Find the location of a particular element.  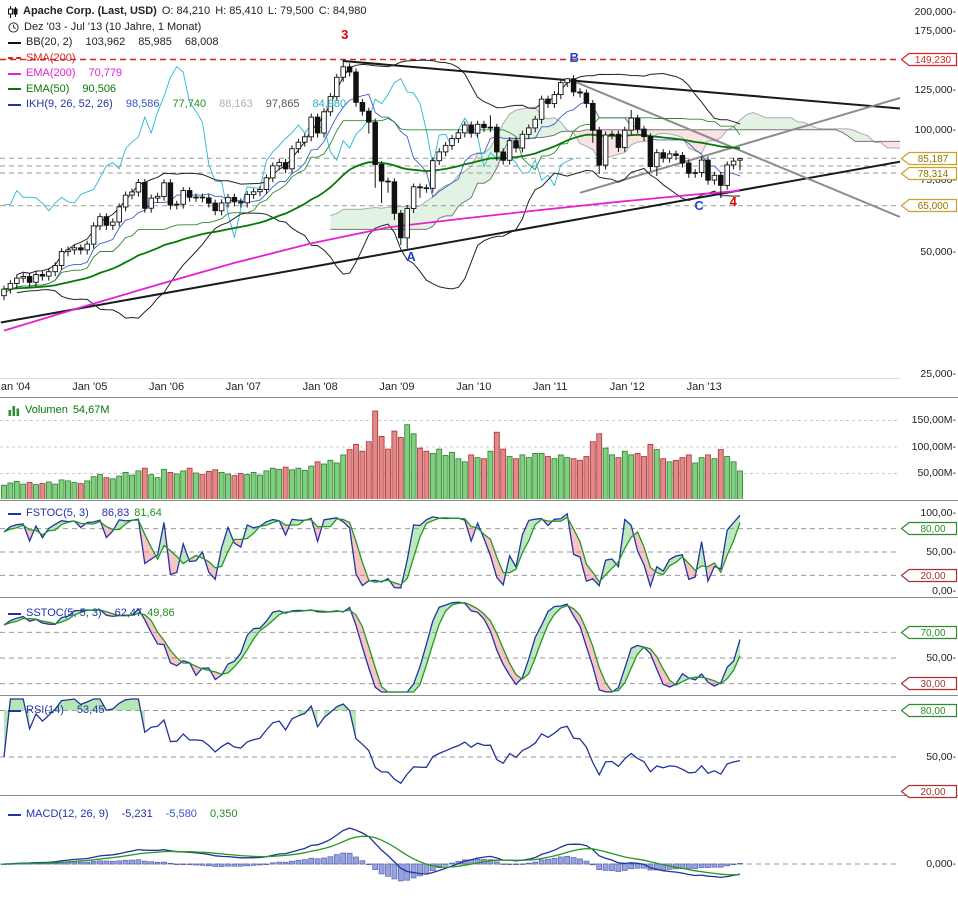

rsi-label: RSI(14) is located at coordinates (45, 710).